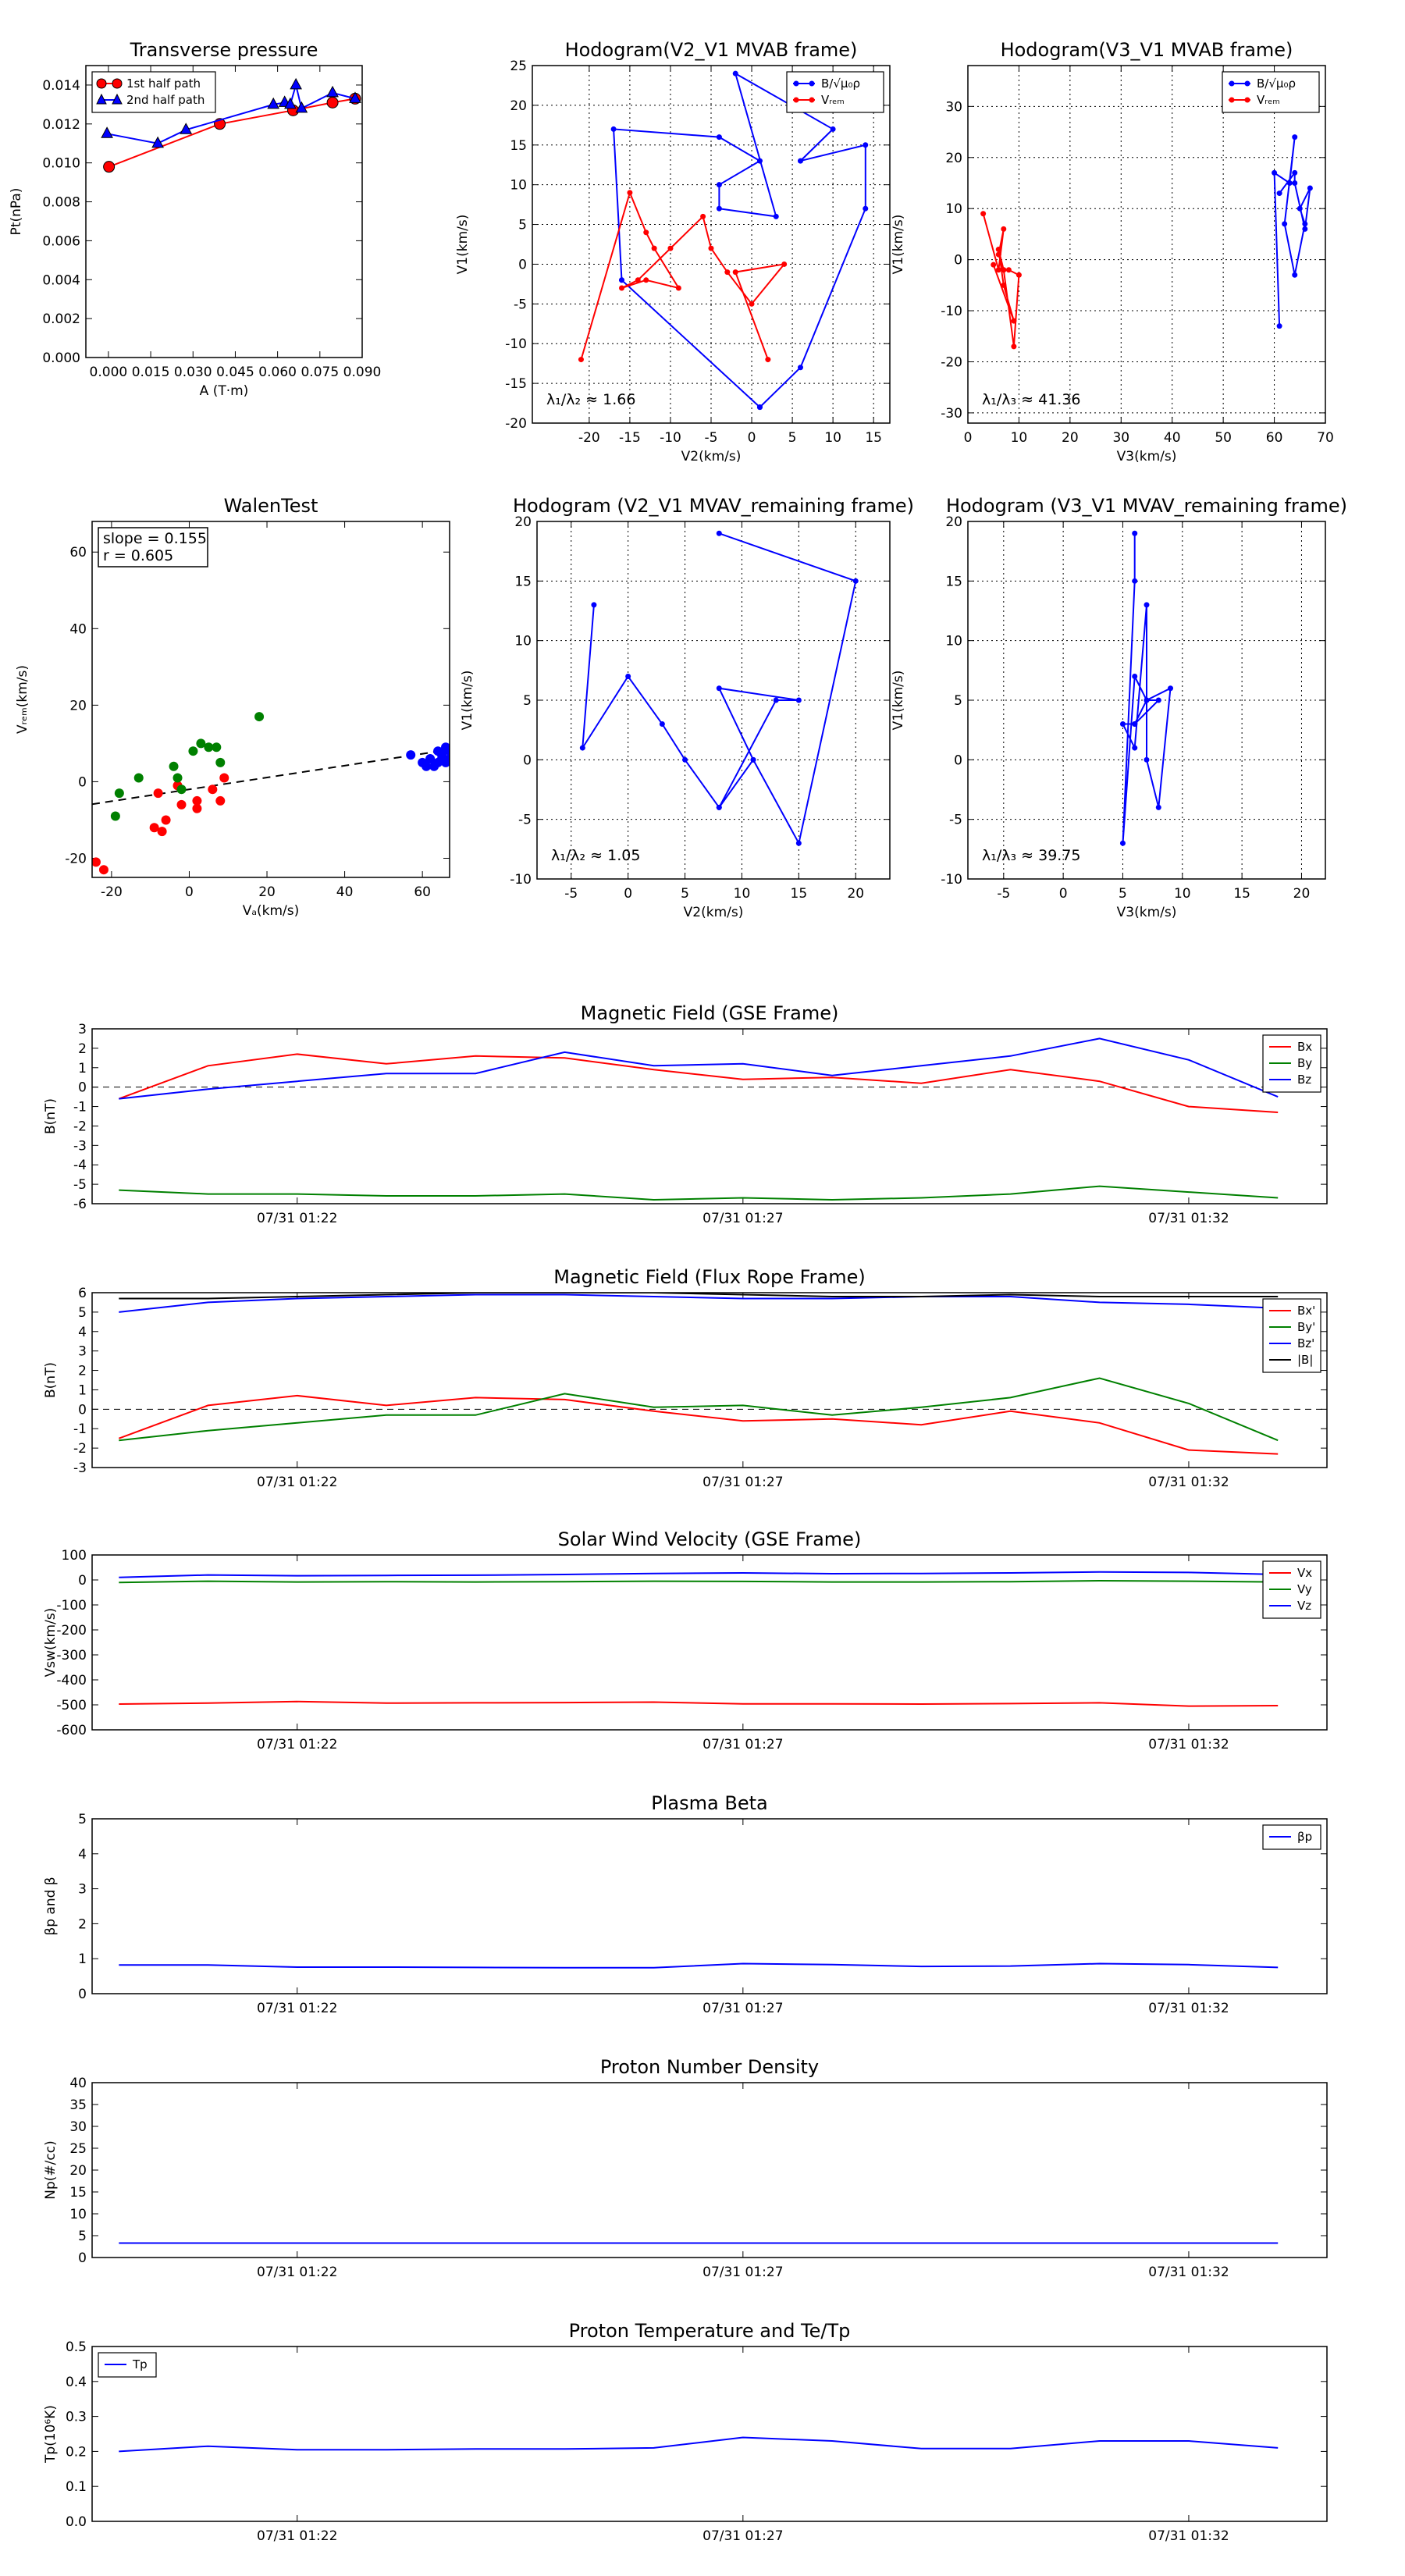  What do you see at coordinates (61, 319) in the screenshot?
I see `tp-ytick-label-1: 0.002` at bounding box center [61, 319].